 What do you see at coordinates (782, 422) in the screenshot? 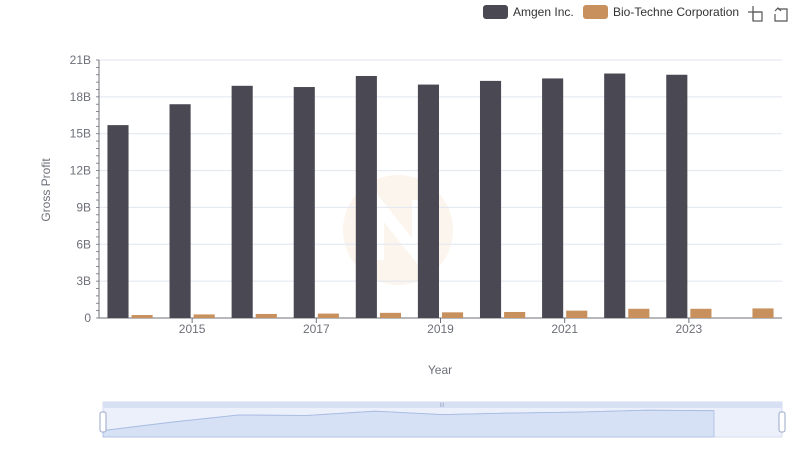
I see `data-zoom-handle-right` at bounding box center [782, 422].